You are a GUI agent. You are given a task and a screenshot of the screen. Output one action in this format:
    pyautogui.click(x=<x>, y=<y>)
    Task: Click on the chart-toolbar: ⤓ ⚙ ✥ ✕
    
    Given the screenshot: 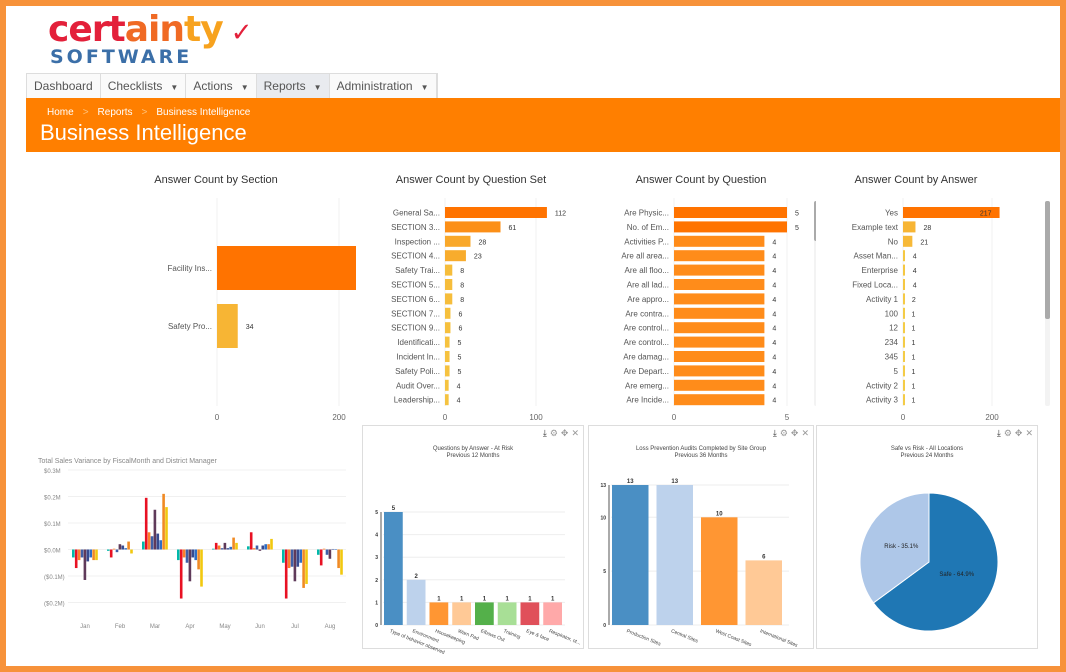 What is the action you would take?
    pyautogui.click(x=561, y=433)
    